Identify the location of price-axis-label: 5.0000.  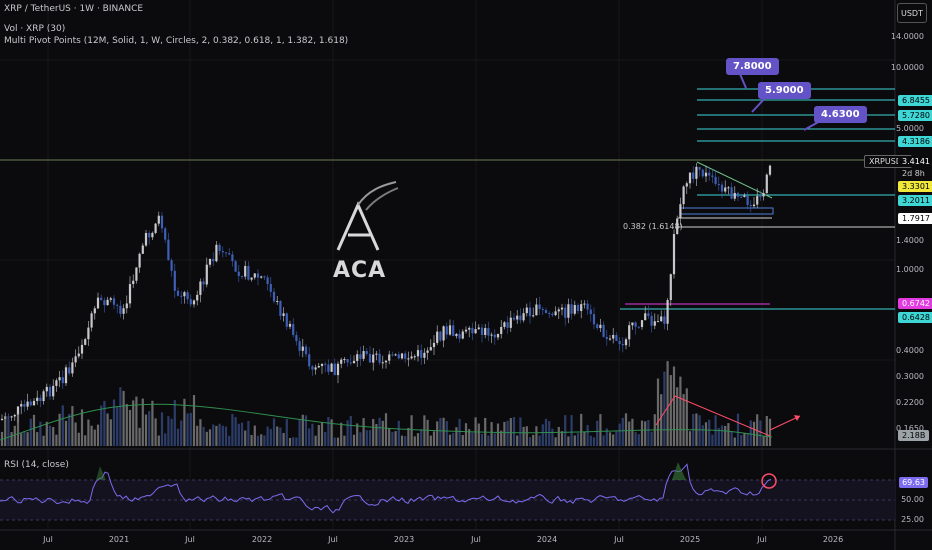
(910, 128).